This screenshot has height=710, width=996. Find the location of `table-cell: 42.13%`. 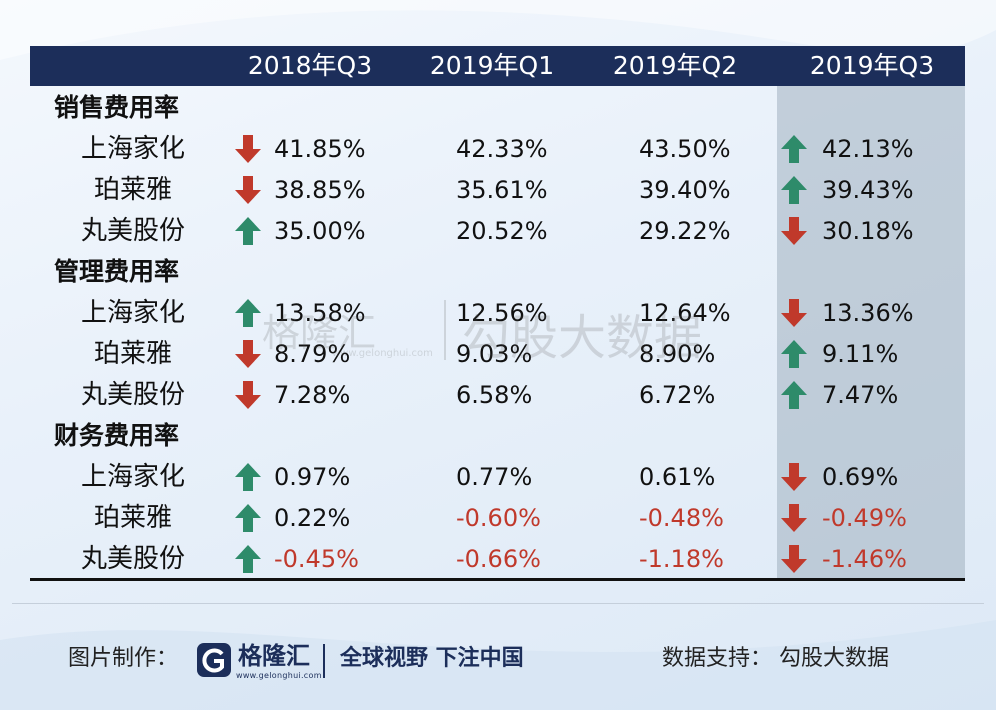

table-cell: 42.13% is located at coordinates (868, 149).